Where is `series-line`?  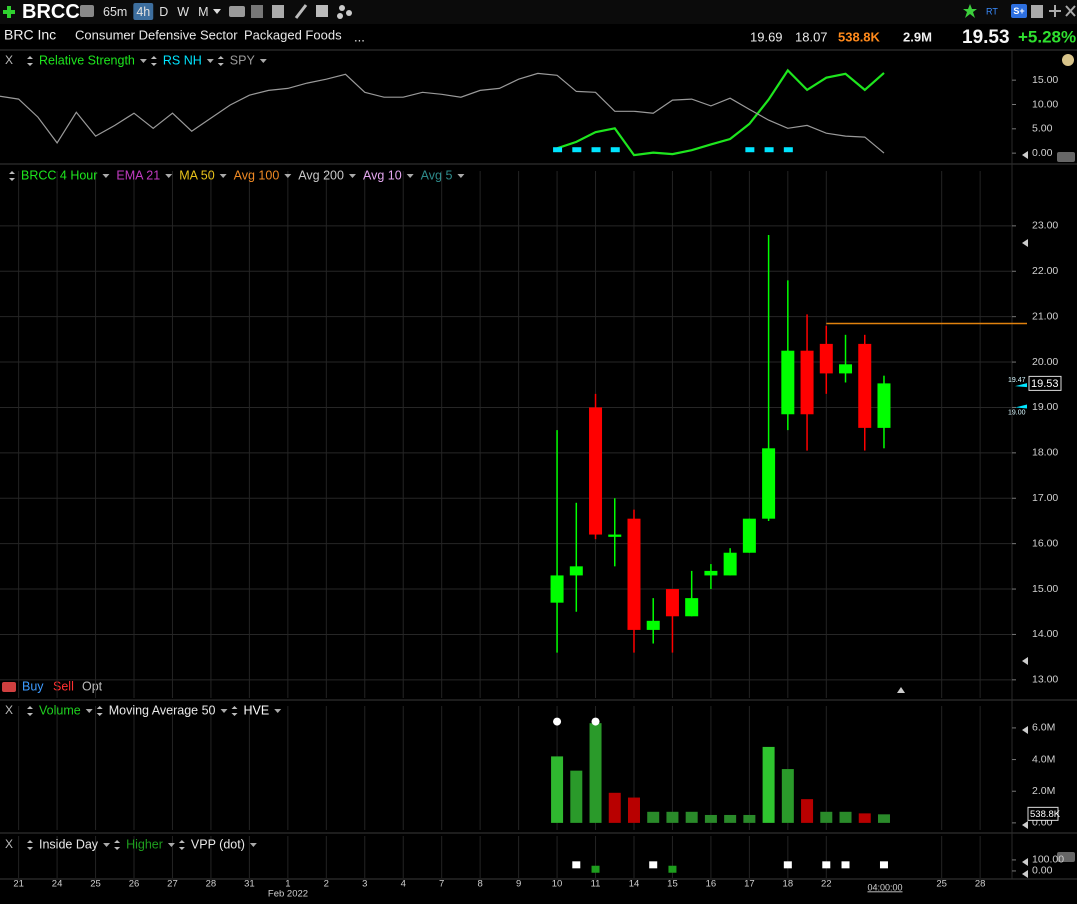 series-line is located at coordinates (442, 113).